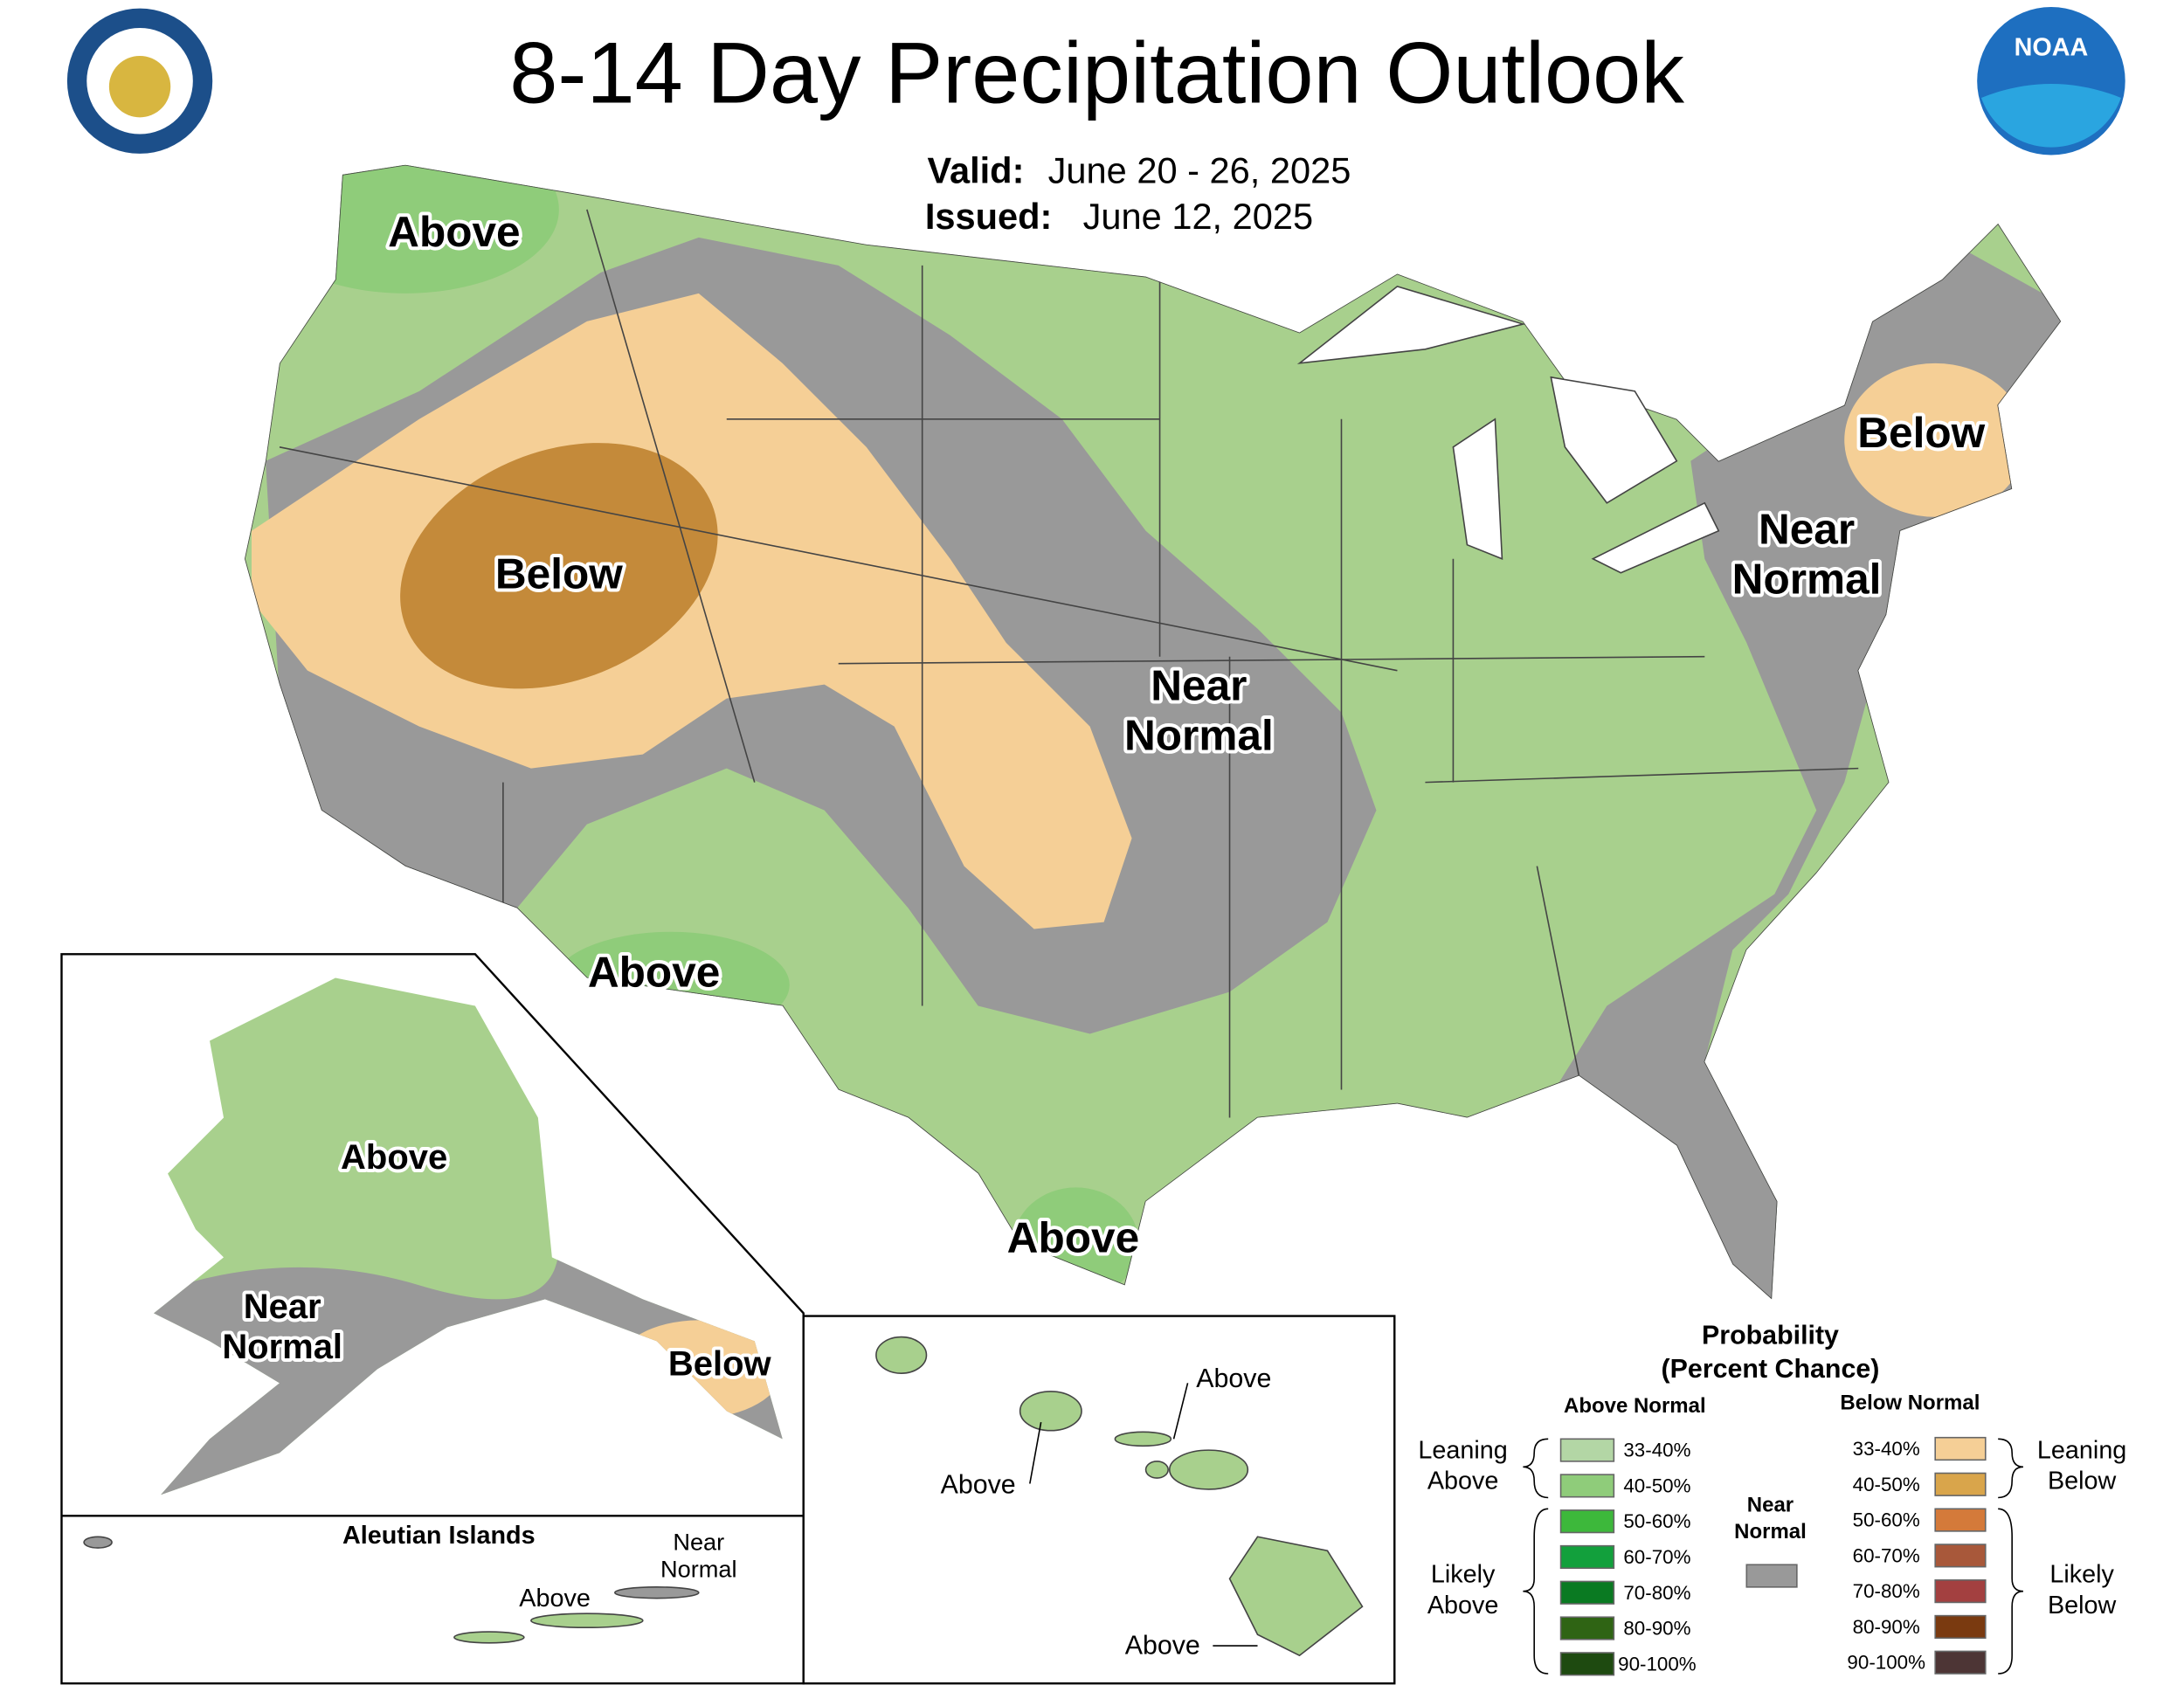 This screenshot has height=1692, width=2184. Describe the element at coordinates (1096, 73) in the screenshot. I see `title: 8-14 Day Precipitation Outlook` at that location.